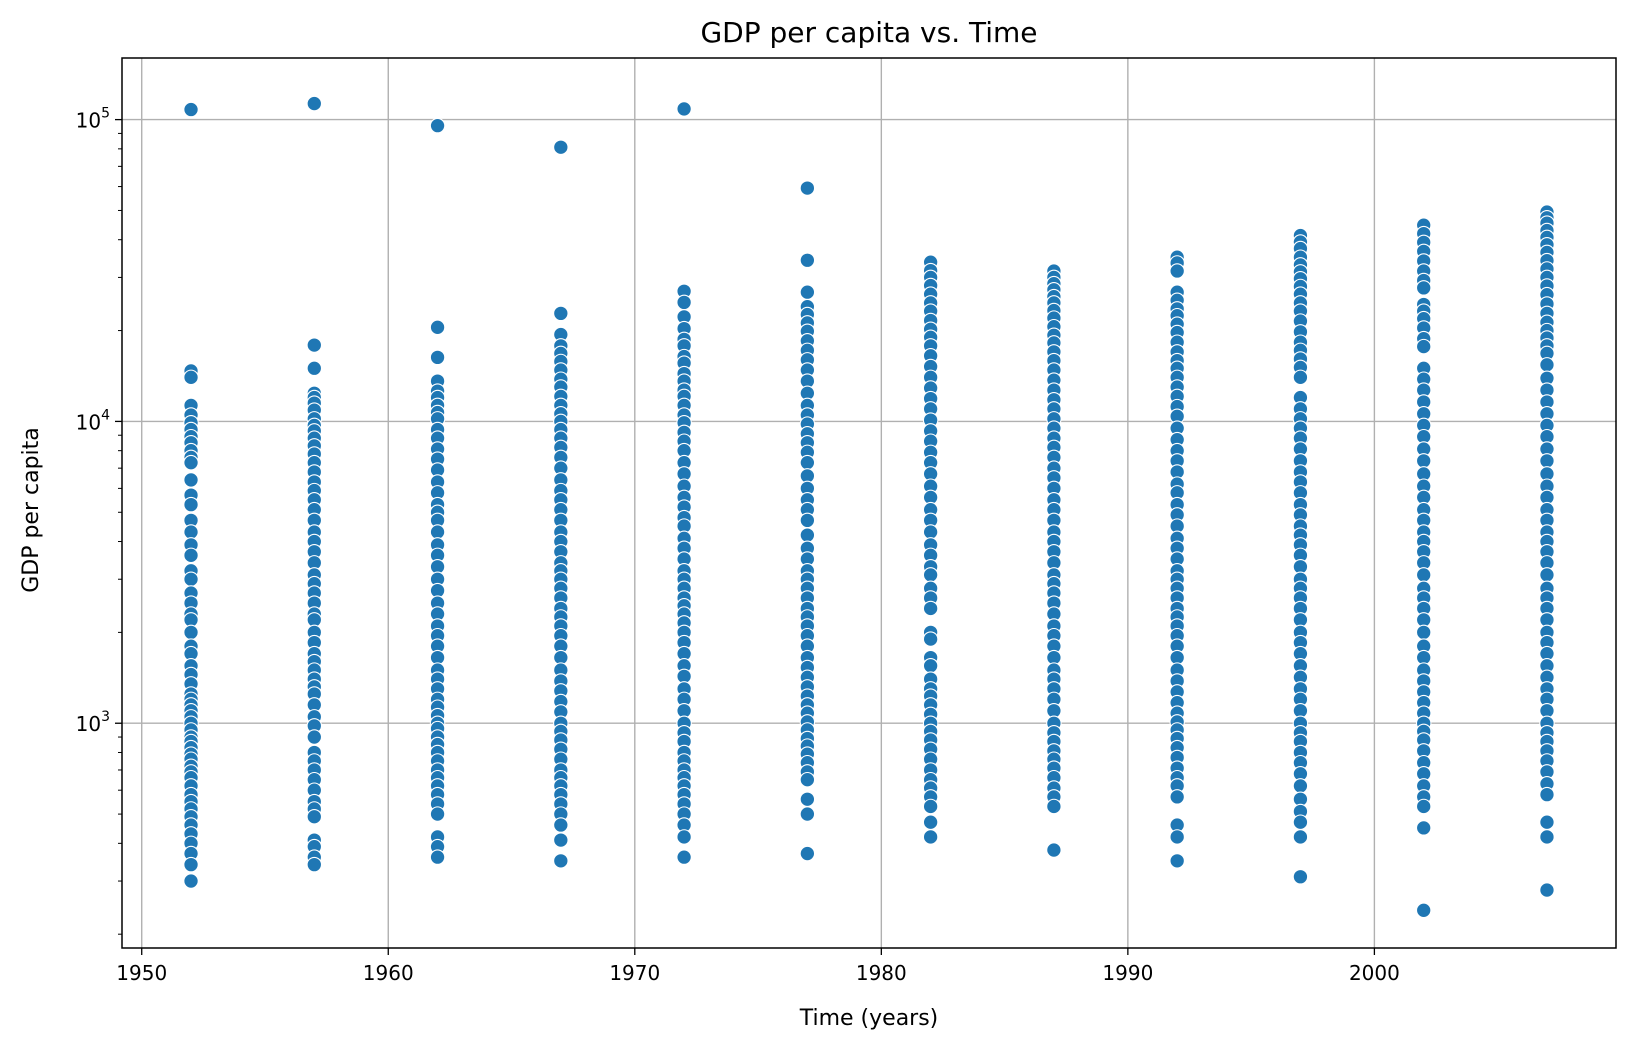  Describe the element at coordinates (881, 973) in the screenshot. I see `x-tick-label: 1980` at that location.